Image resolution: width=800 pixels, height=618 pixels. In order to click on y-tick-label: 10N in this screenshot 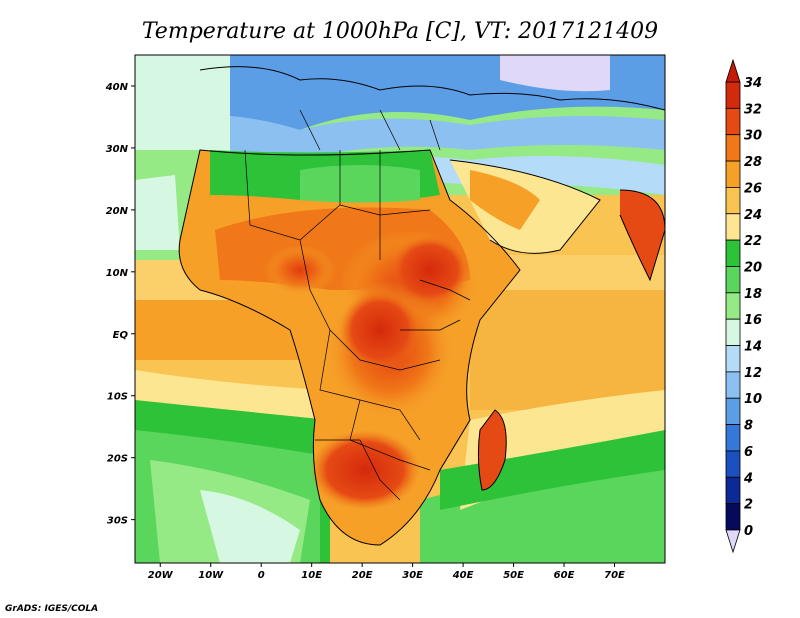, I will do `click(117, 273)`.